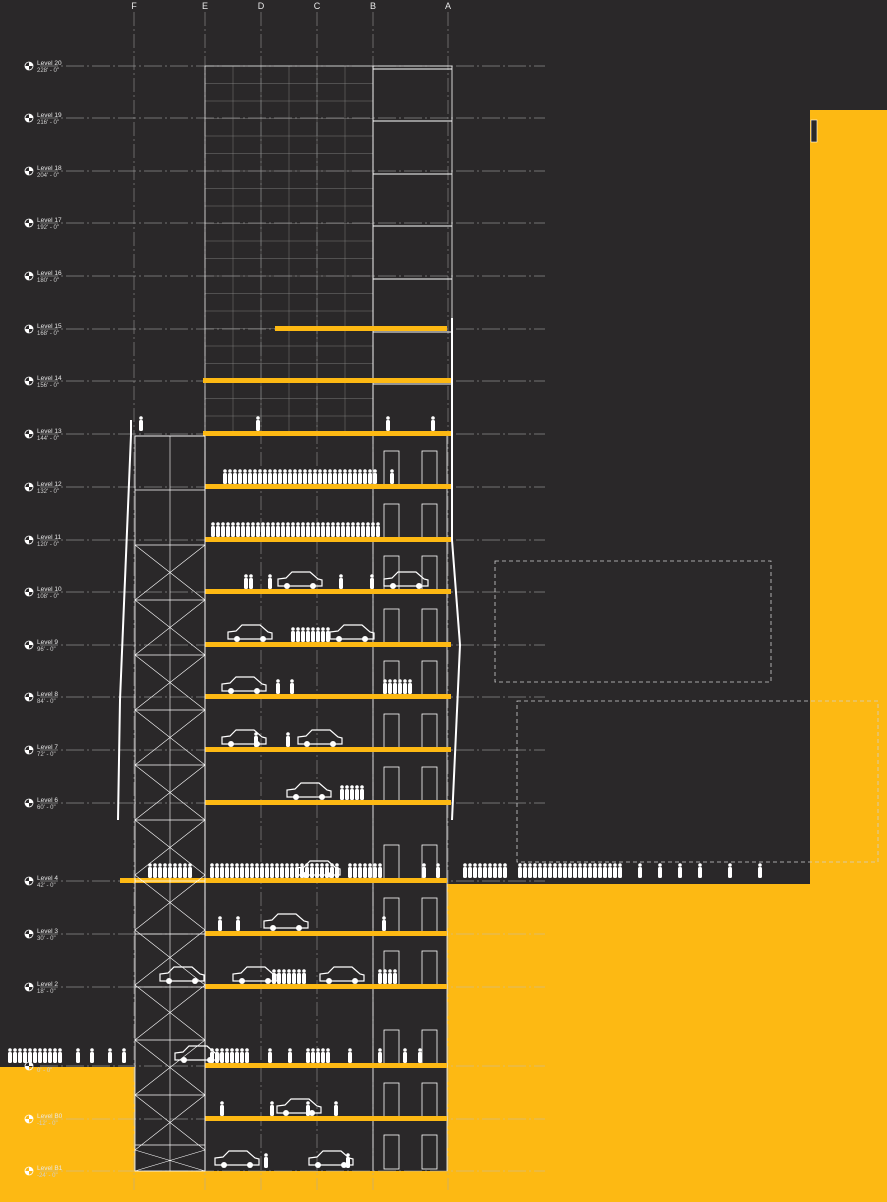  Describe the element at coordinates (261, 6) in the screenshot. I see `gridline-label-D: D` at that location.